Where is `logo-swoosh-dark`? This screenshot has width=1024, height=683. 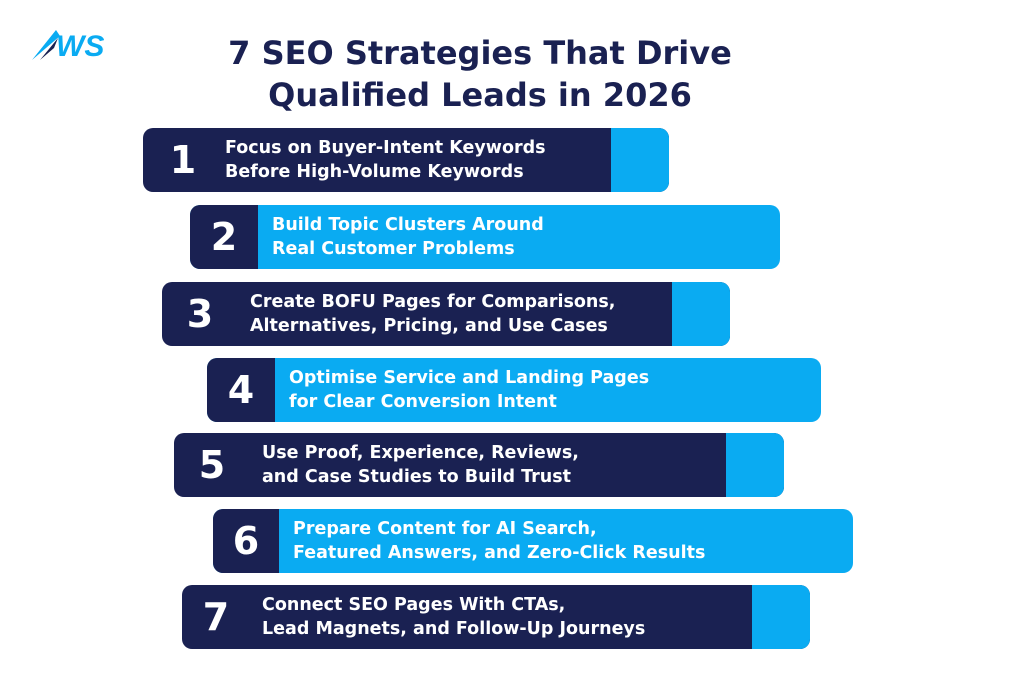
logo-swoosh-dark is located at coordinates (49, 49).